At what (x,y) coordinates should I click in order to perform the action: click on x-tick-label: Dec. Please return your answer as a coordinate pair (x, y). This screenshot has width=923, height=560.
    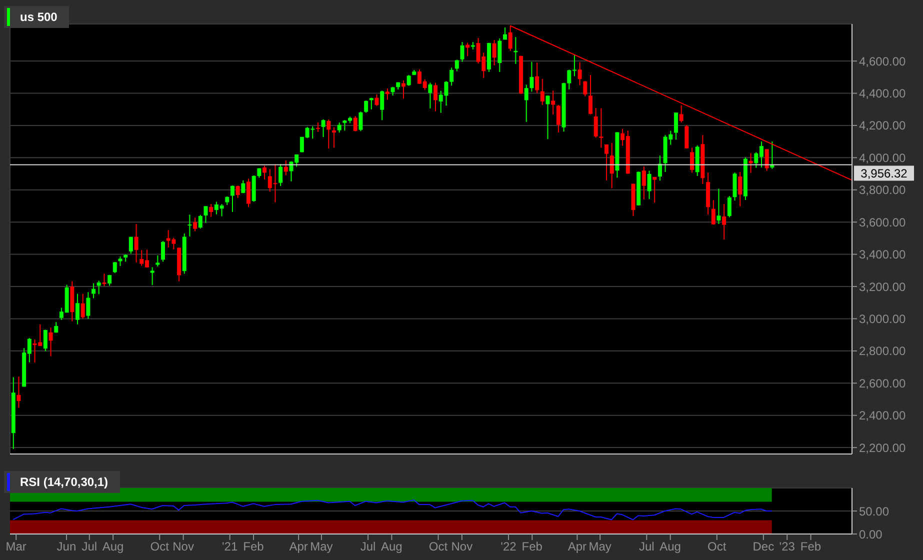
    Looking at the image, I should click on (763, 547).